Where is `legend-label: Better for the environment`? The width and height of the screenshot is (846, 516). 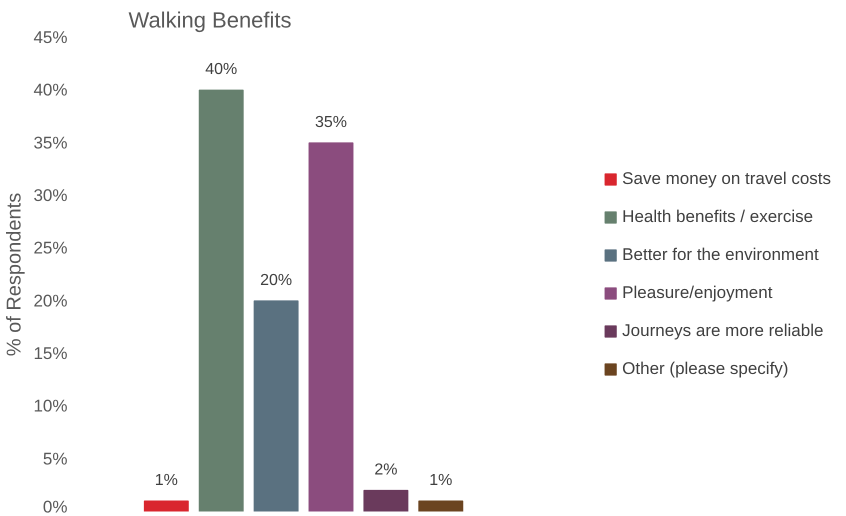 legend-label: Better for the environment is located at coordinates (720, 255).